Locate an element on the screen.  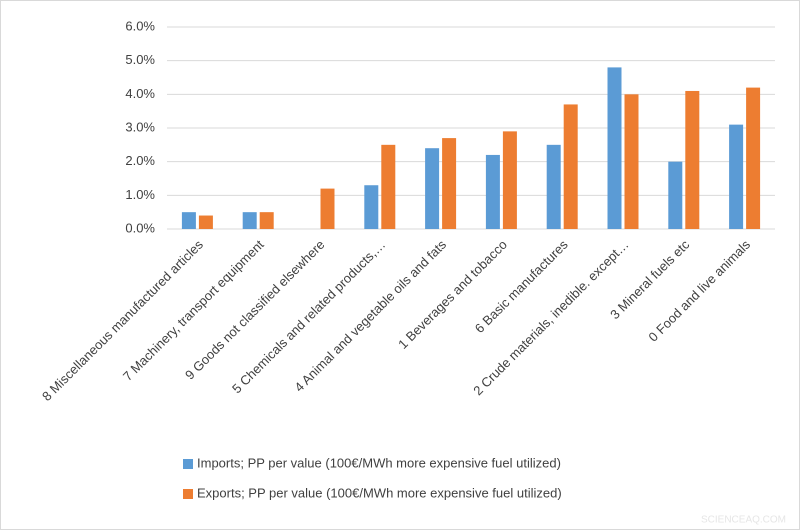
y-tick-label: 6.0% is located at coordinates (140, 25).